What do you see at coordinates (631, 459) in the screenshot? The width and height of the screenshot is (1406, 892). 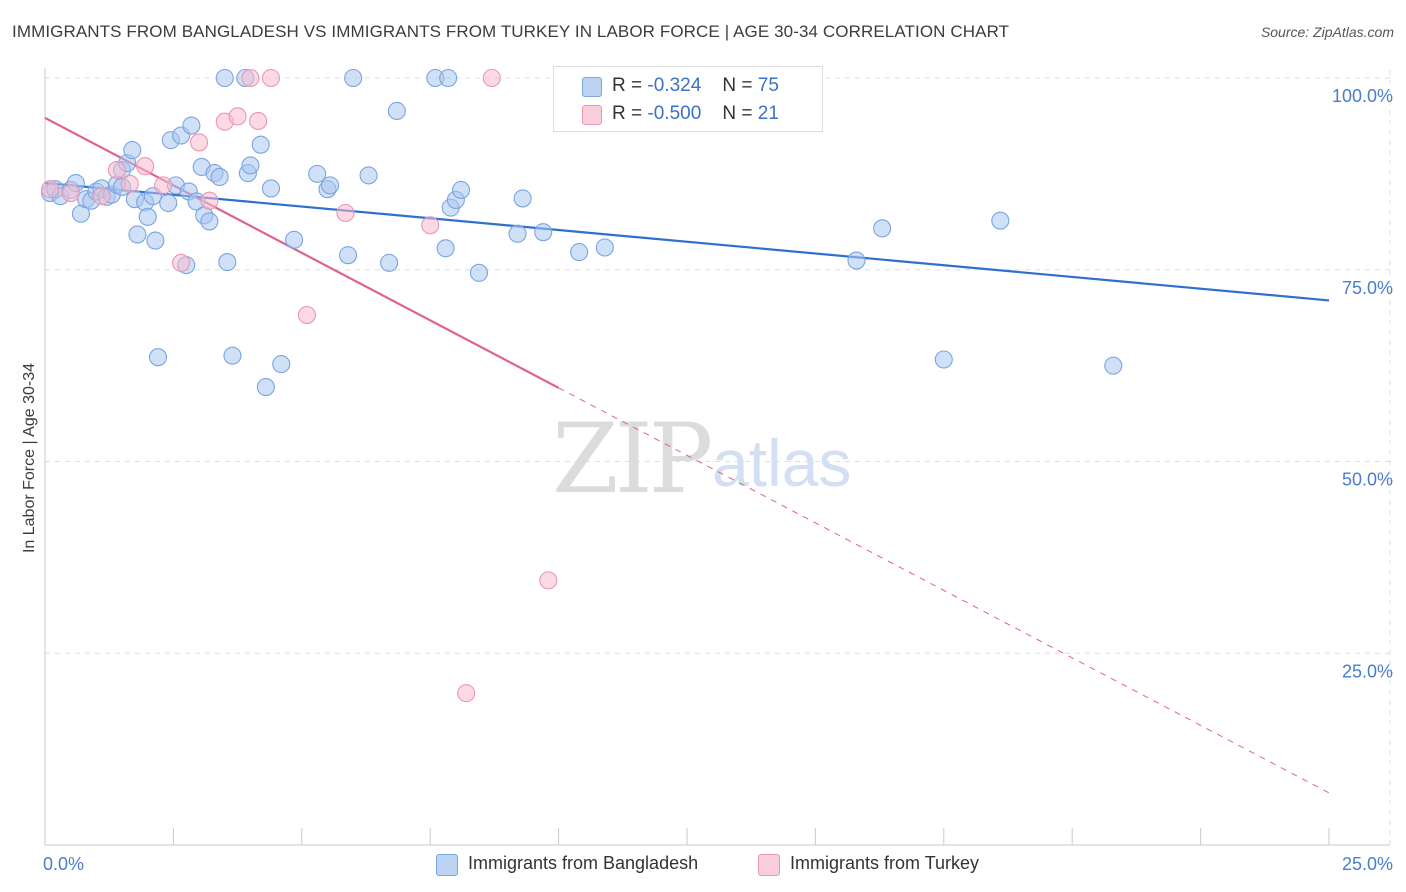 I see `watermark-zip: ZIP` at bounding box center [631, 459].